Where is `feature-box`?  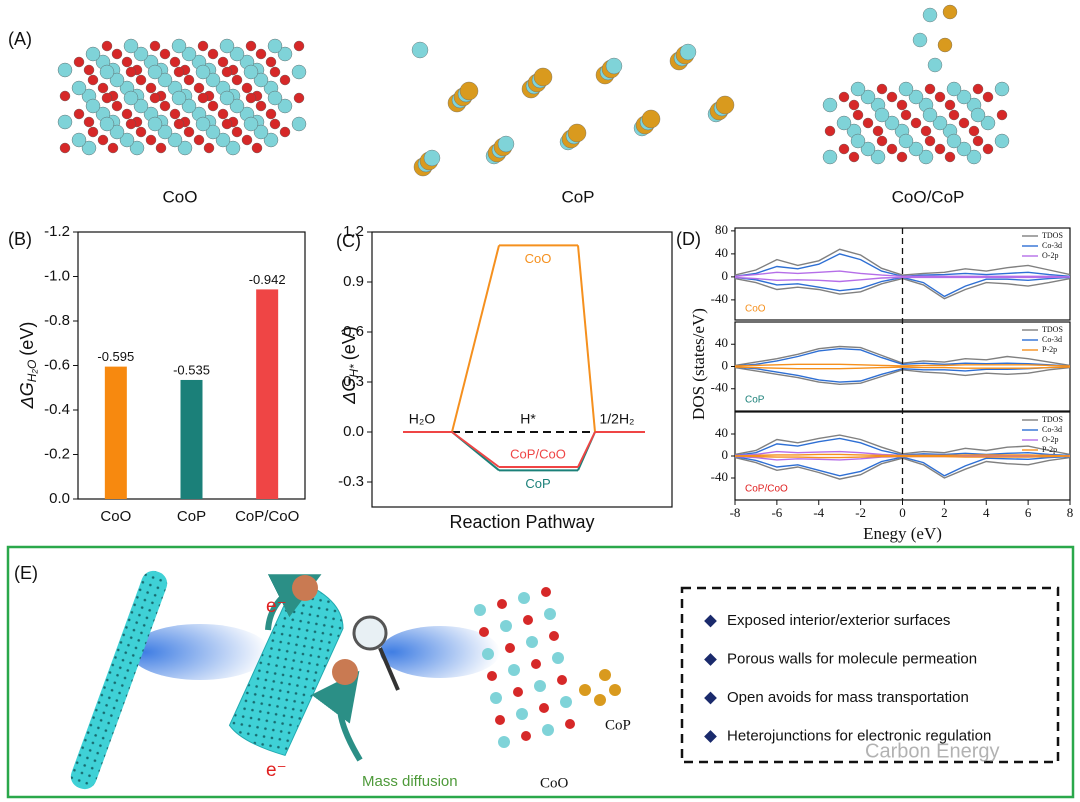 feature-box is located at coordinates (870, 675).